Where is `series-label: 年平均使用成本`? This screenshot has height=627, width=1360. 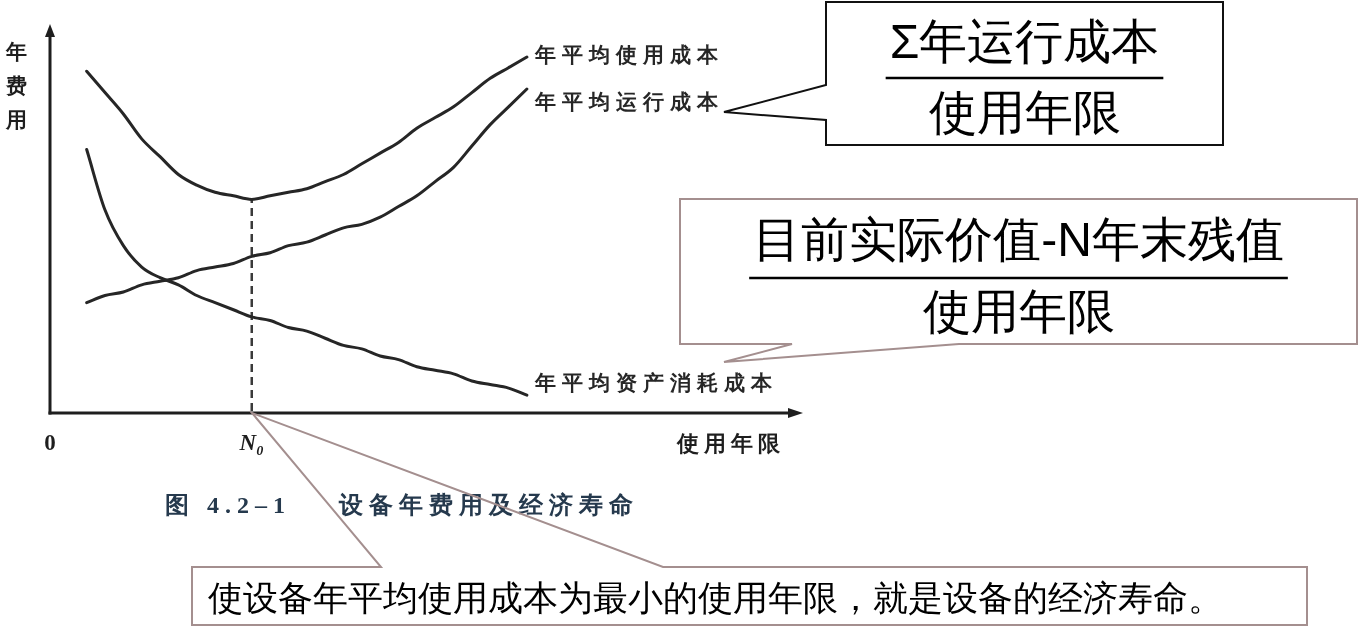 series-label: 年平均使用成本 is located at coordinates (629, 55).